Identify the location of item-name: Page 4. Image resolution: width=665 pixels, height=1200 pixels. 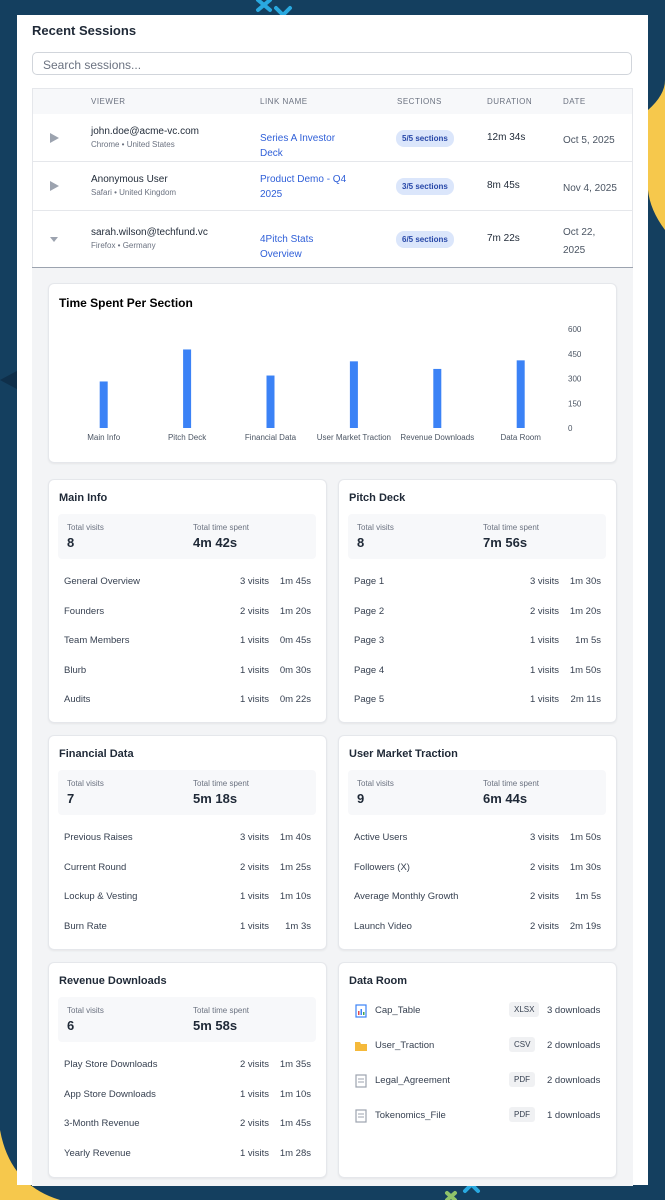
(369, 670).